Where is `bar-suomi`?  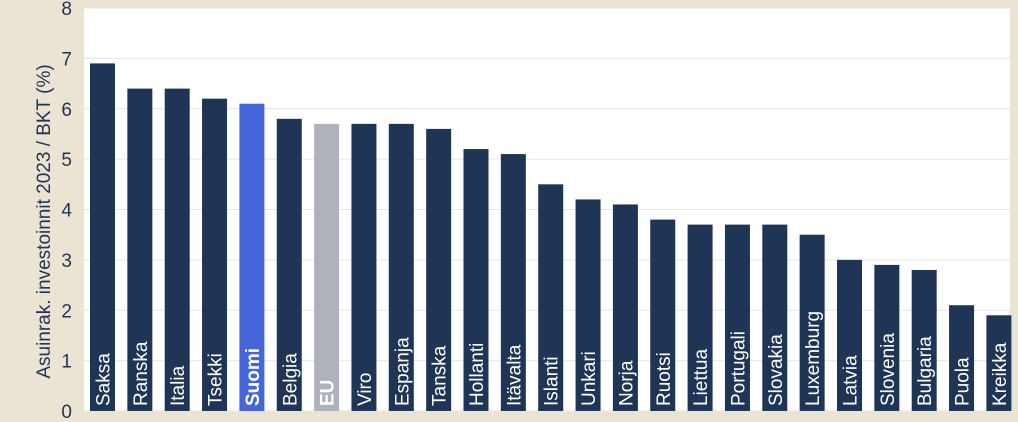 bar-suomi is located at coordinates (252, 257).